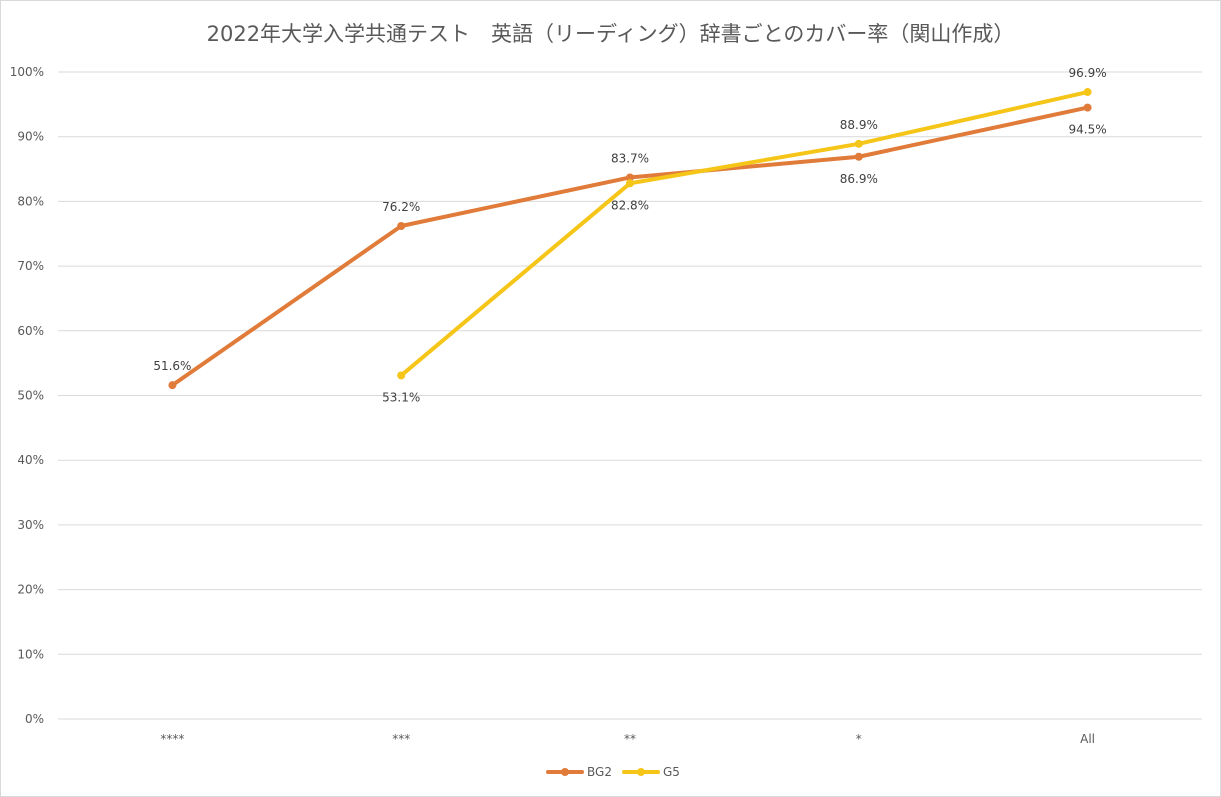 Image resolution: width=1221 pixels, height=797 pixels. What do you see at coordinates (613, 772) in the screenshot?
I see `legend: BG2 G5` at bounding box center [613, 772].